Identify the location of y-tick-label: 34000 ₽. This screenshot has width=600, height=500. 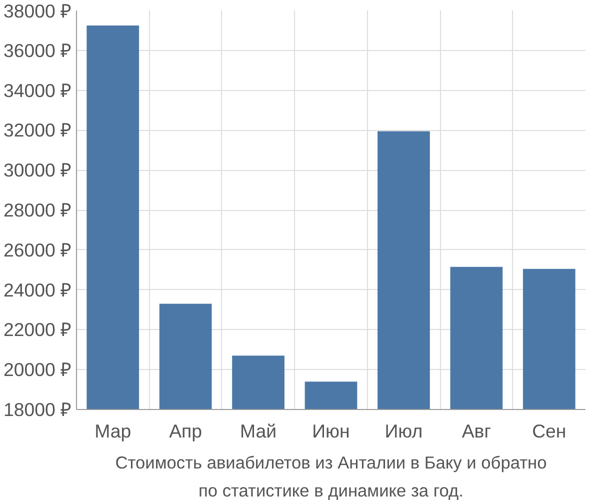
(37, 90).